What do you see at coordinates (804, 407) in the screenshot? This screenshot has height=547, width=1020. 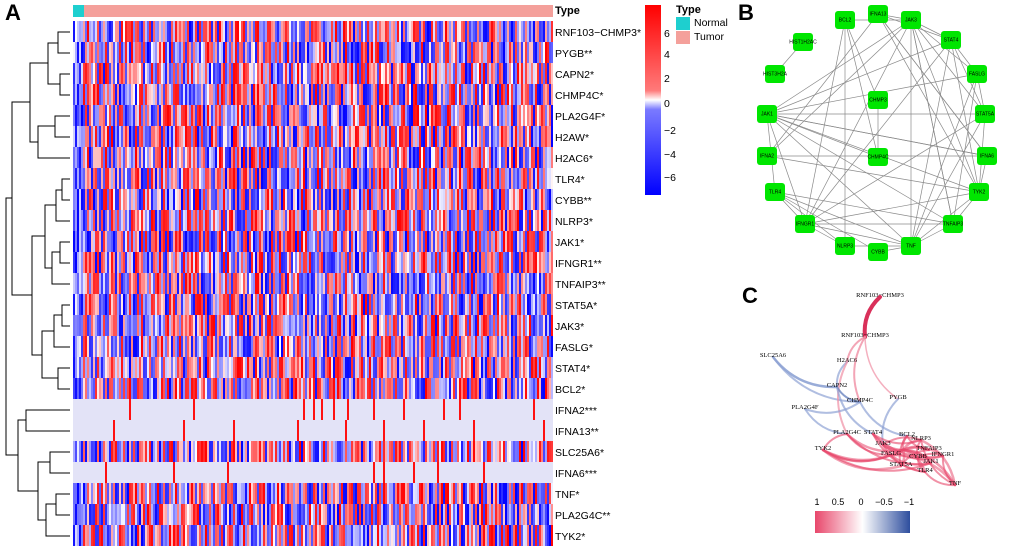 I see `correlation-node-label: PLA2G4F` at bounding box center [804, 407].